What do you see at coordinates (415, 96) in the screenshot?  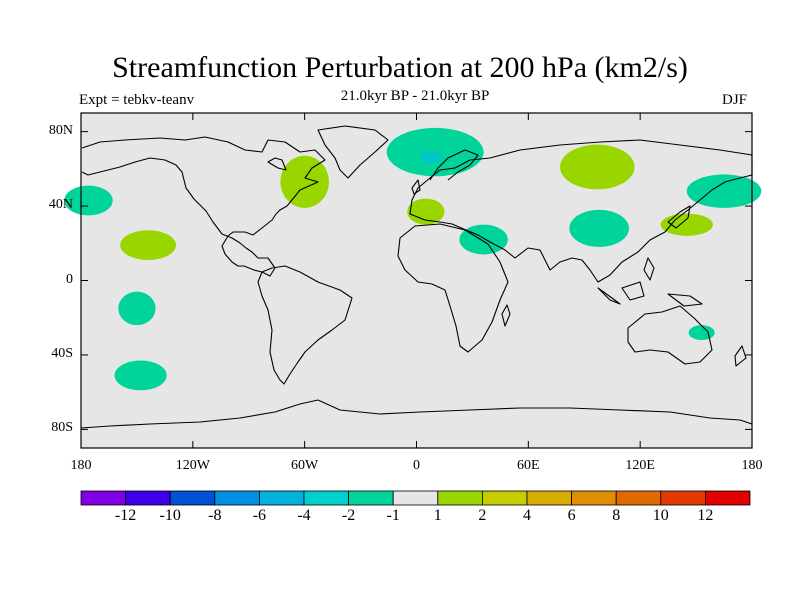 I see `period-label: 21.0kyr BP - 21.0kyr BP` at bounding box center [415, 96].